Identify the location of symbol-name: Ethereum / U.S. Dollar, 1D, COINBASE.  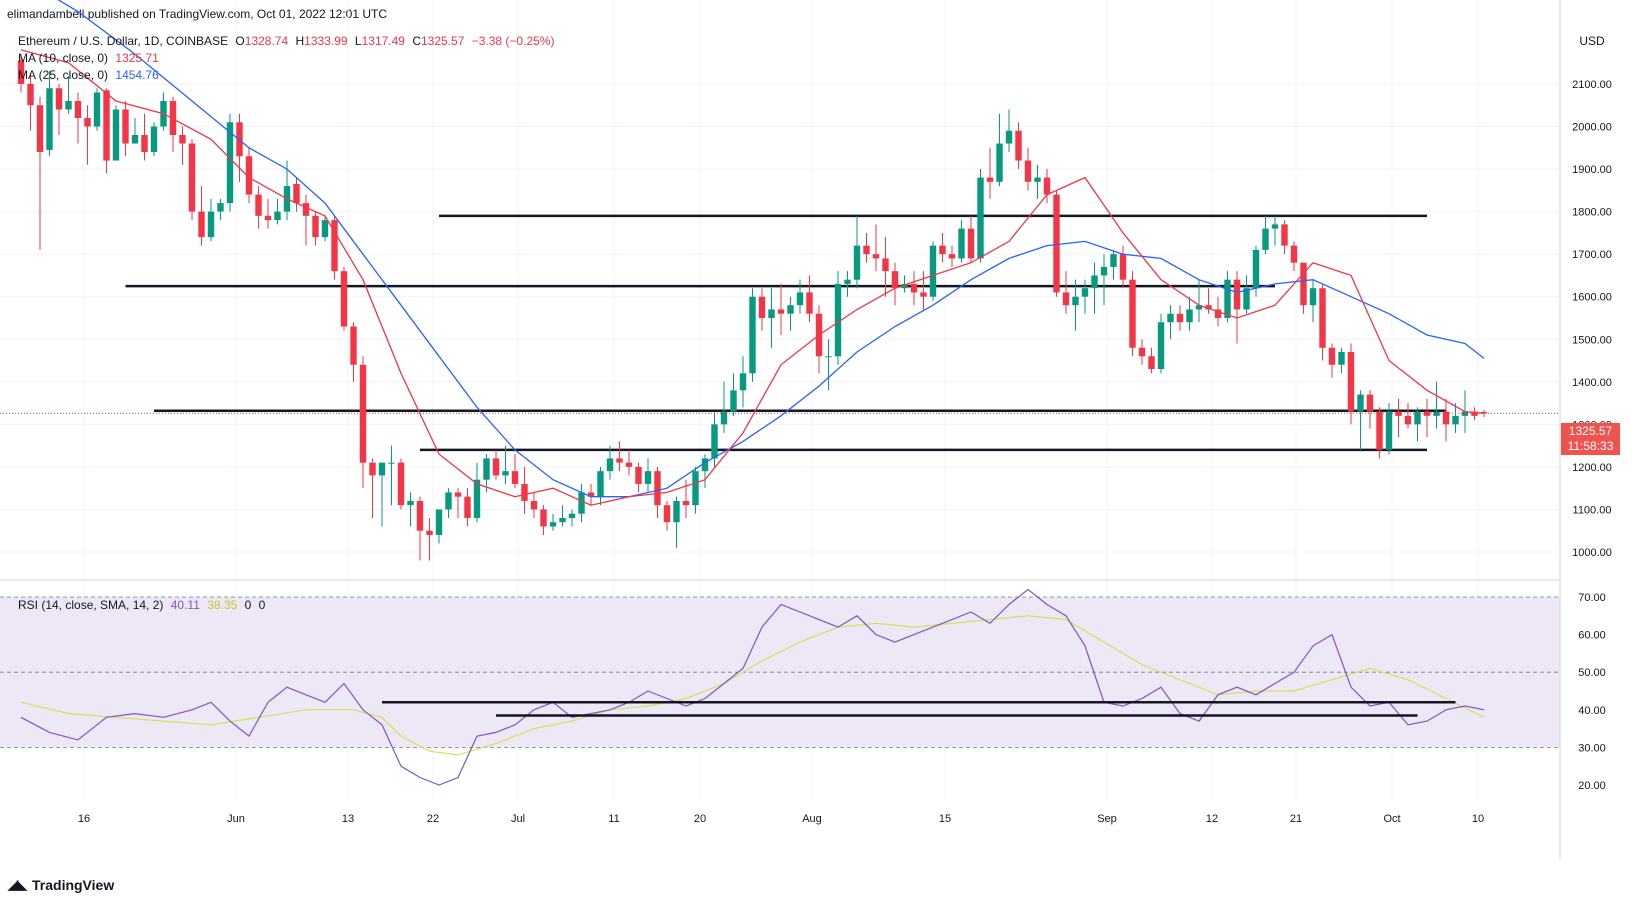
(123, 41).